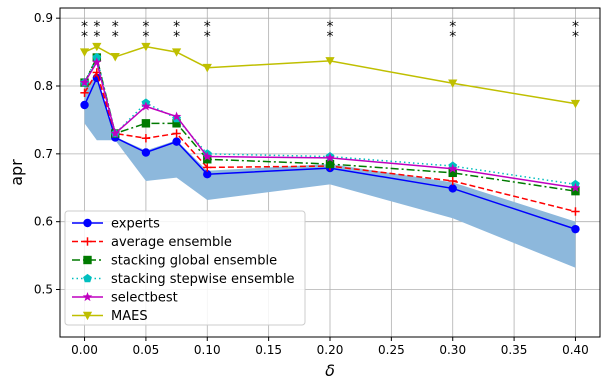 The height and width of the screenshot is (383, 608). Describe the element at coordinates (194, 261) in the screenshot. I see `legend-label: stacking global ensemble` at that location.